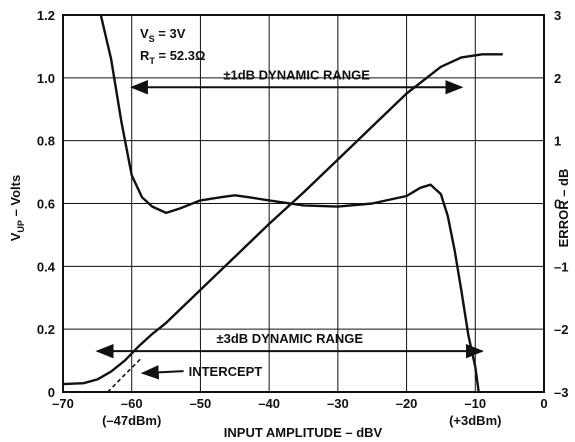 This screenshot has height=442, width=575. I want to click on range-1db-label: ±1dB DYNAMIC RANGE, so click(296, 74).